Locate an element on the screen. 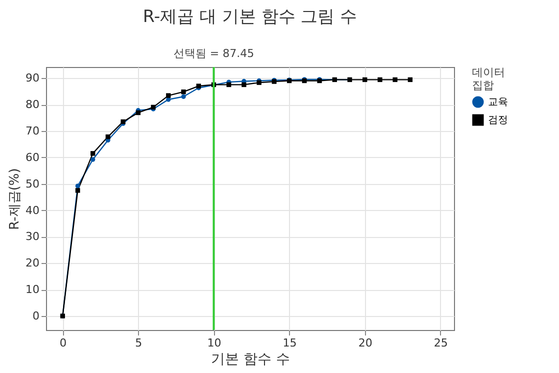  legend-label: 검정 is located at coordinates (498, 120).